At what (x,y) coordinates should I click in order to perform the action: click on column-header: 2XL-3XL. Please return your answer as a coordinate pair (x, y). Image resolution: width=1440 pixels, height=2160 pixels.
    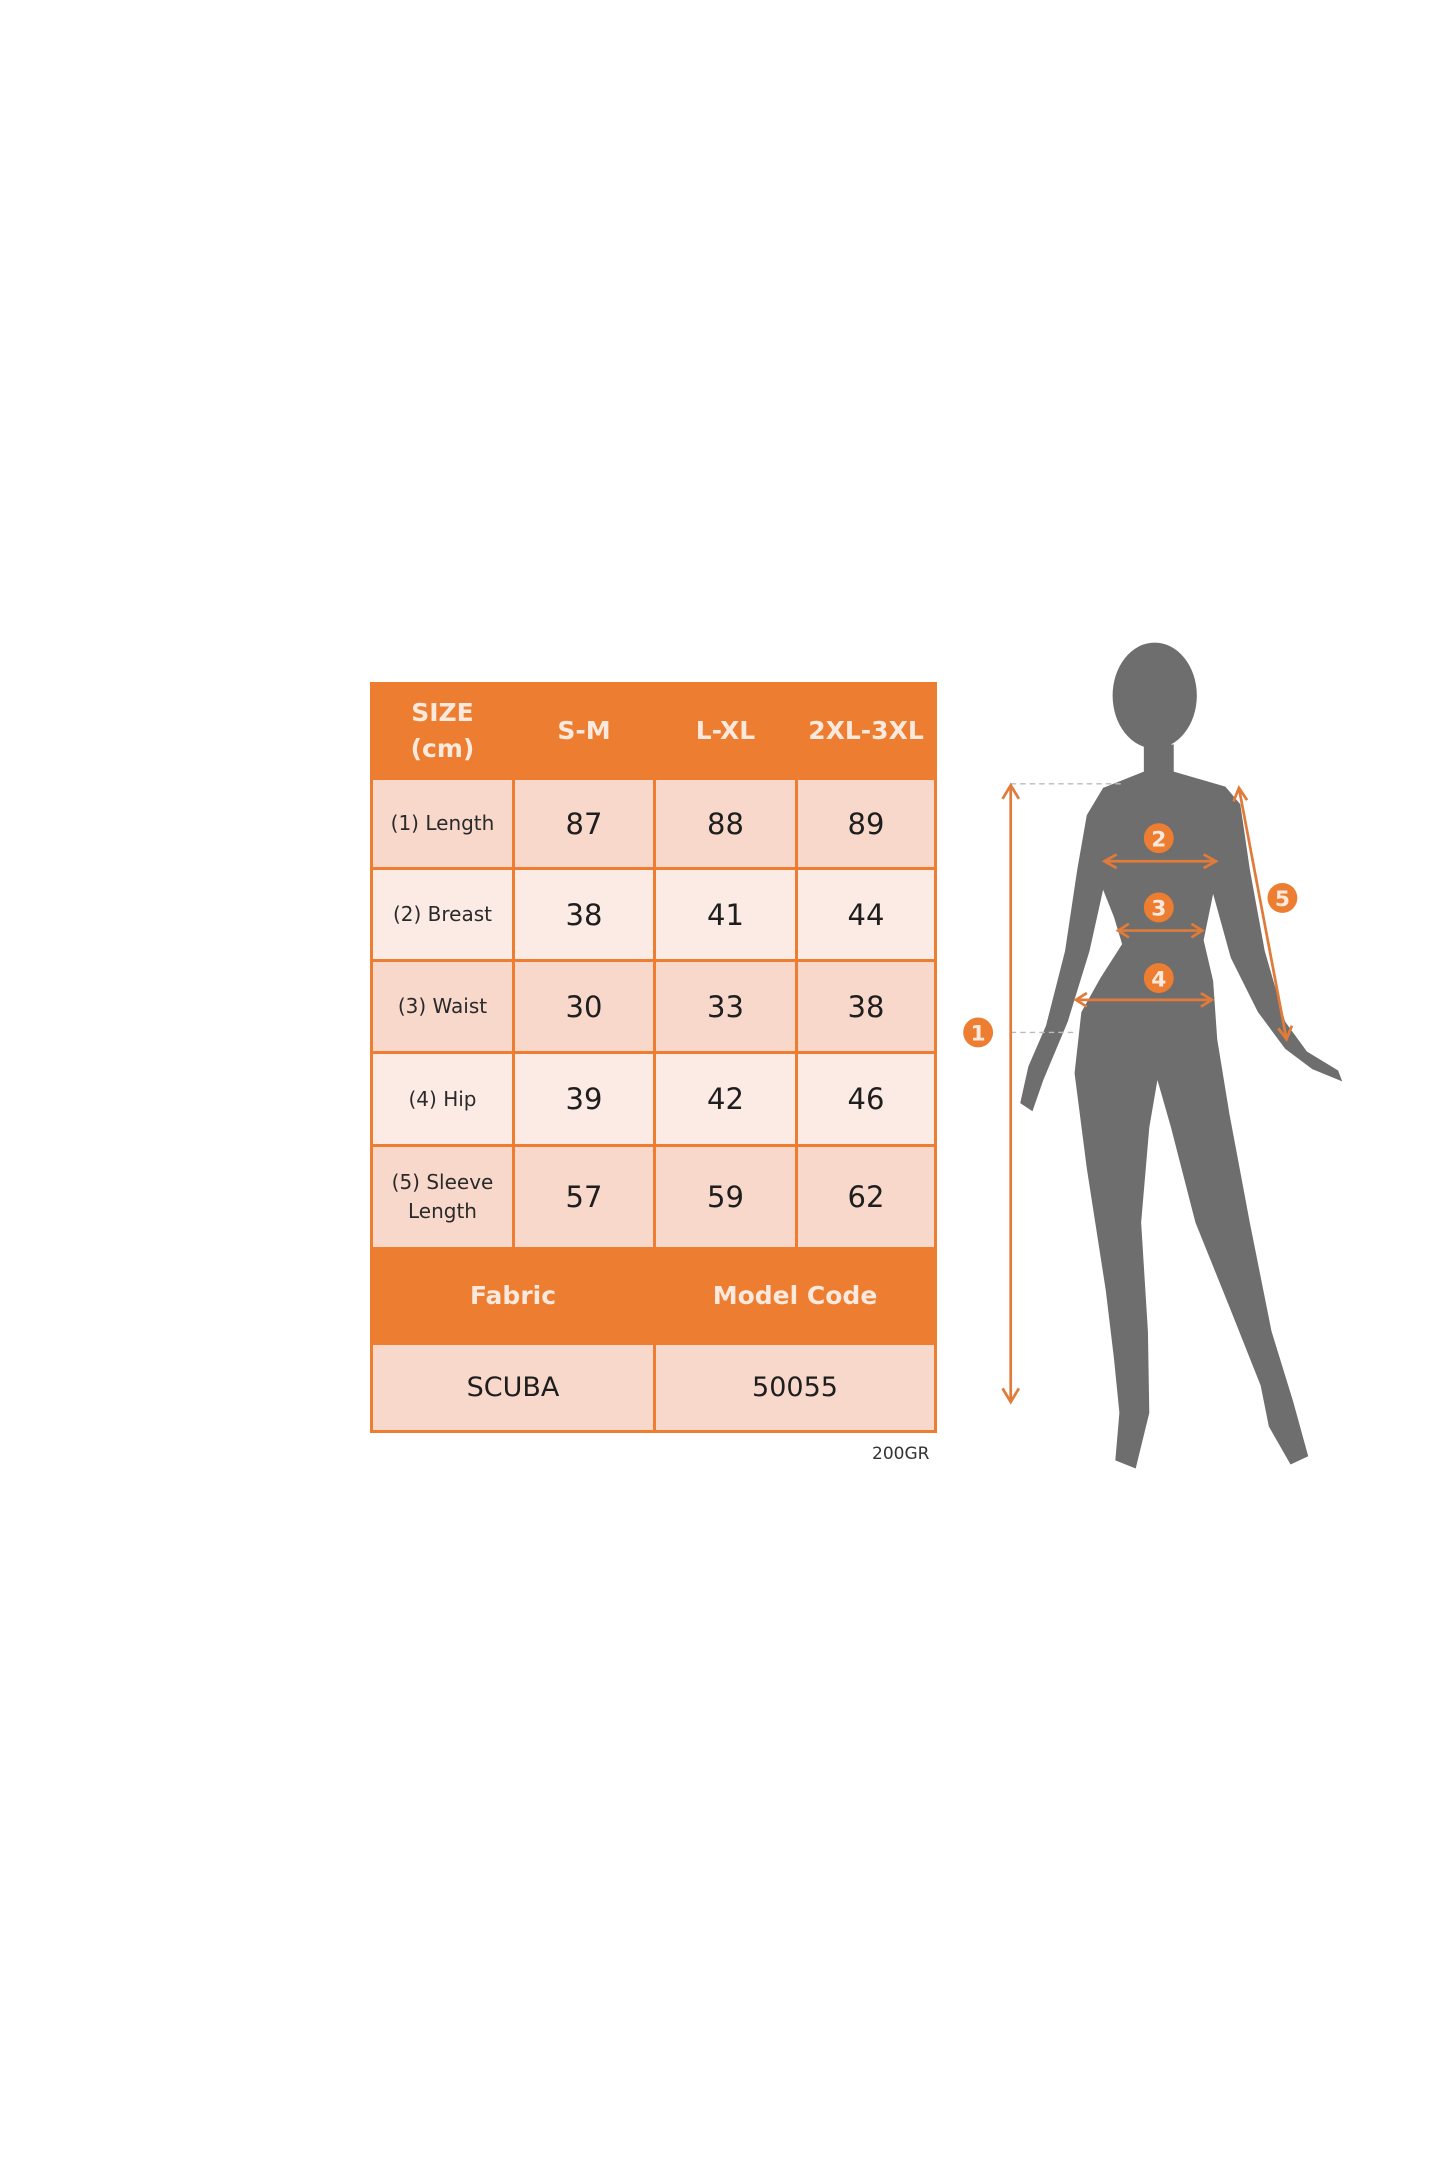
    Looking at the image, I should click on (866, 730).